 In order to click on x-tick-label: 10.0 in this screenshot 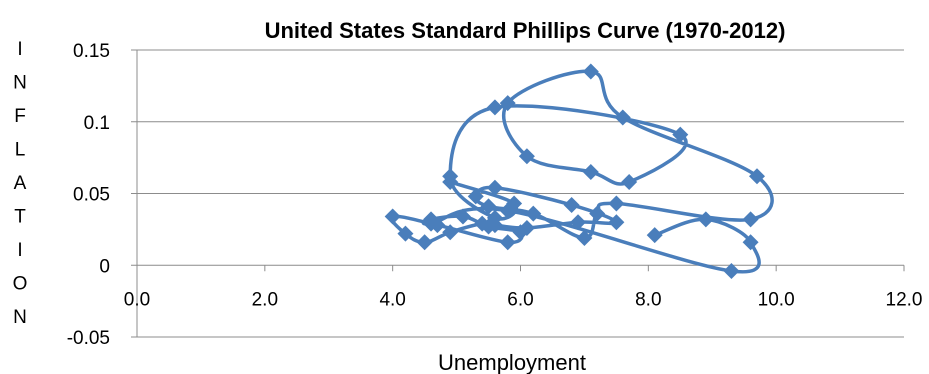, I will do `click(776, 299)`.